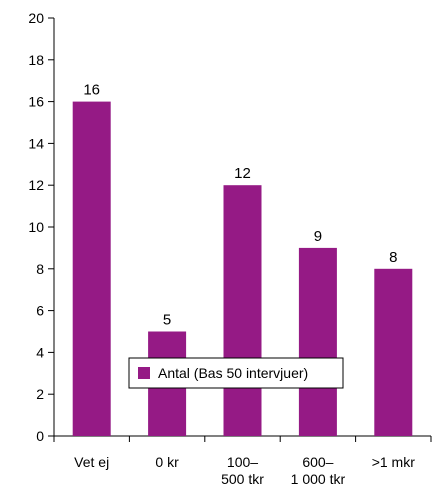  Describe the element at coordinates (167, 462) in the screenshot. I see `x-category-label: 0 kr` at that location.